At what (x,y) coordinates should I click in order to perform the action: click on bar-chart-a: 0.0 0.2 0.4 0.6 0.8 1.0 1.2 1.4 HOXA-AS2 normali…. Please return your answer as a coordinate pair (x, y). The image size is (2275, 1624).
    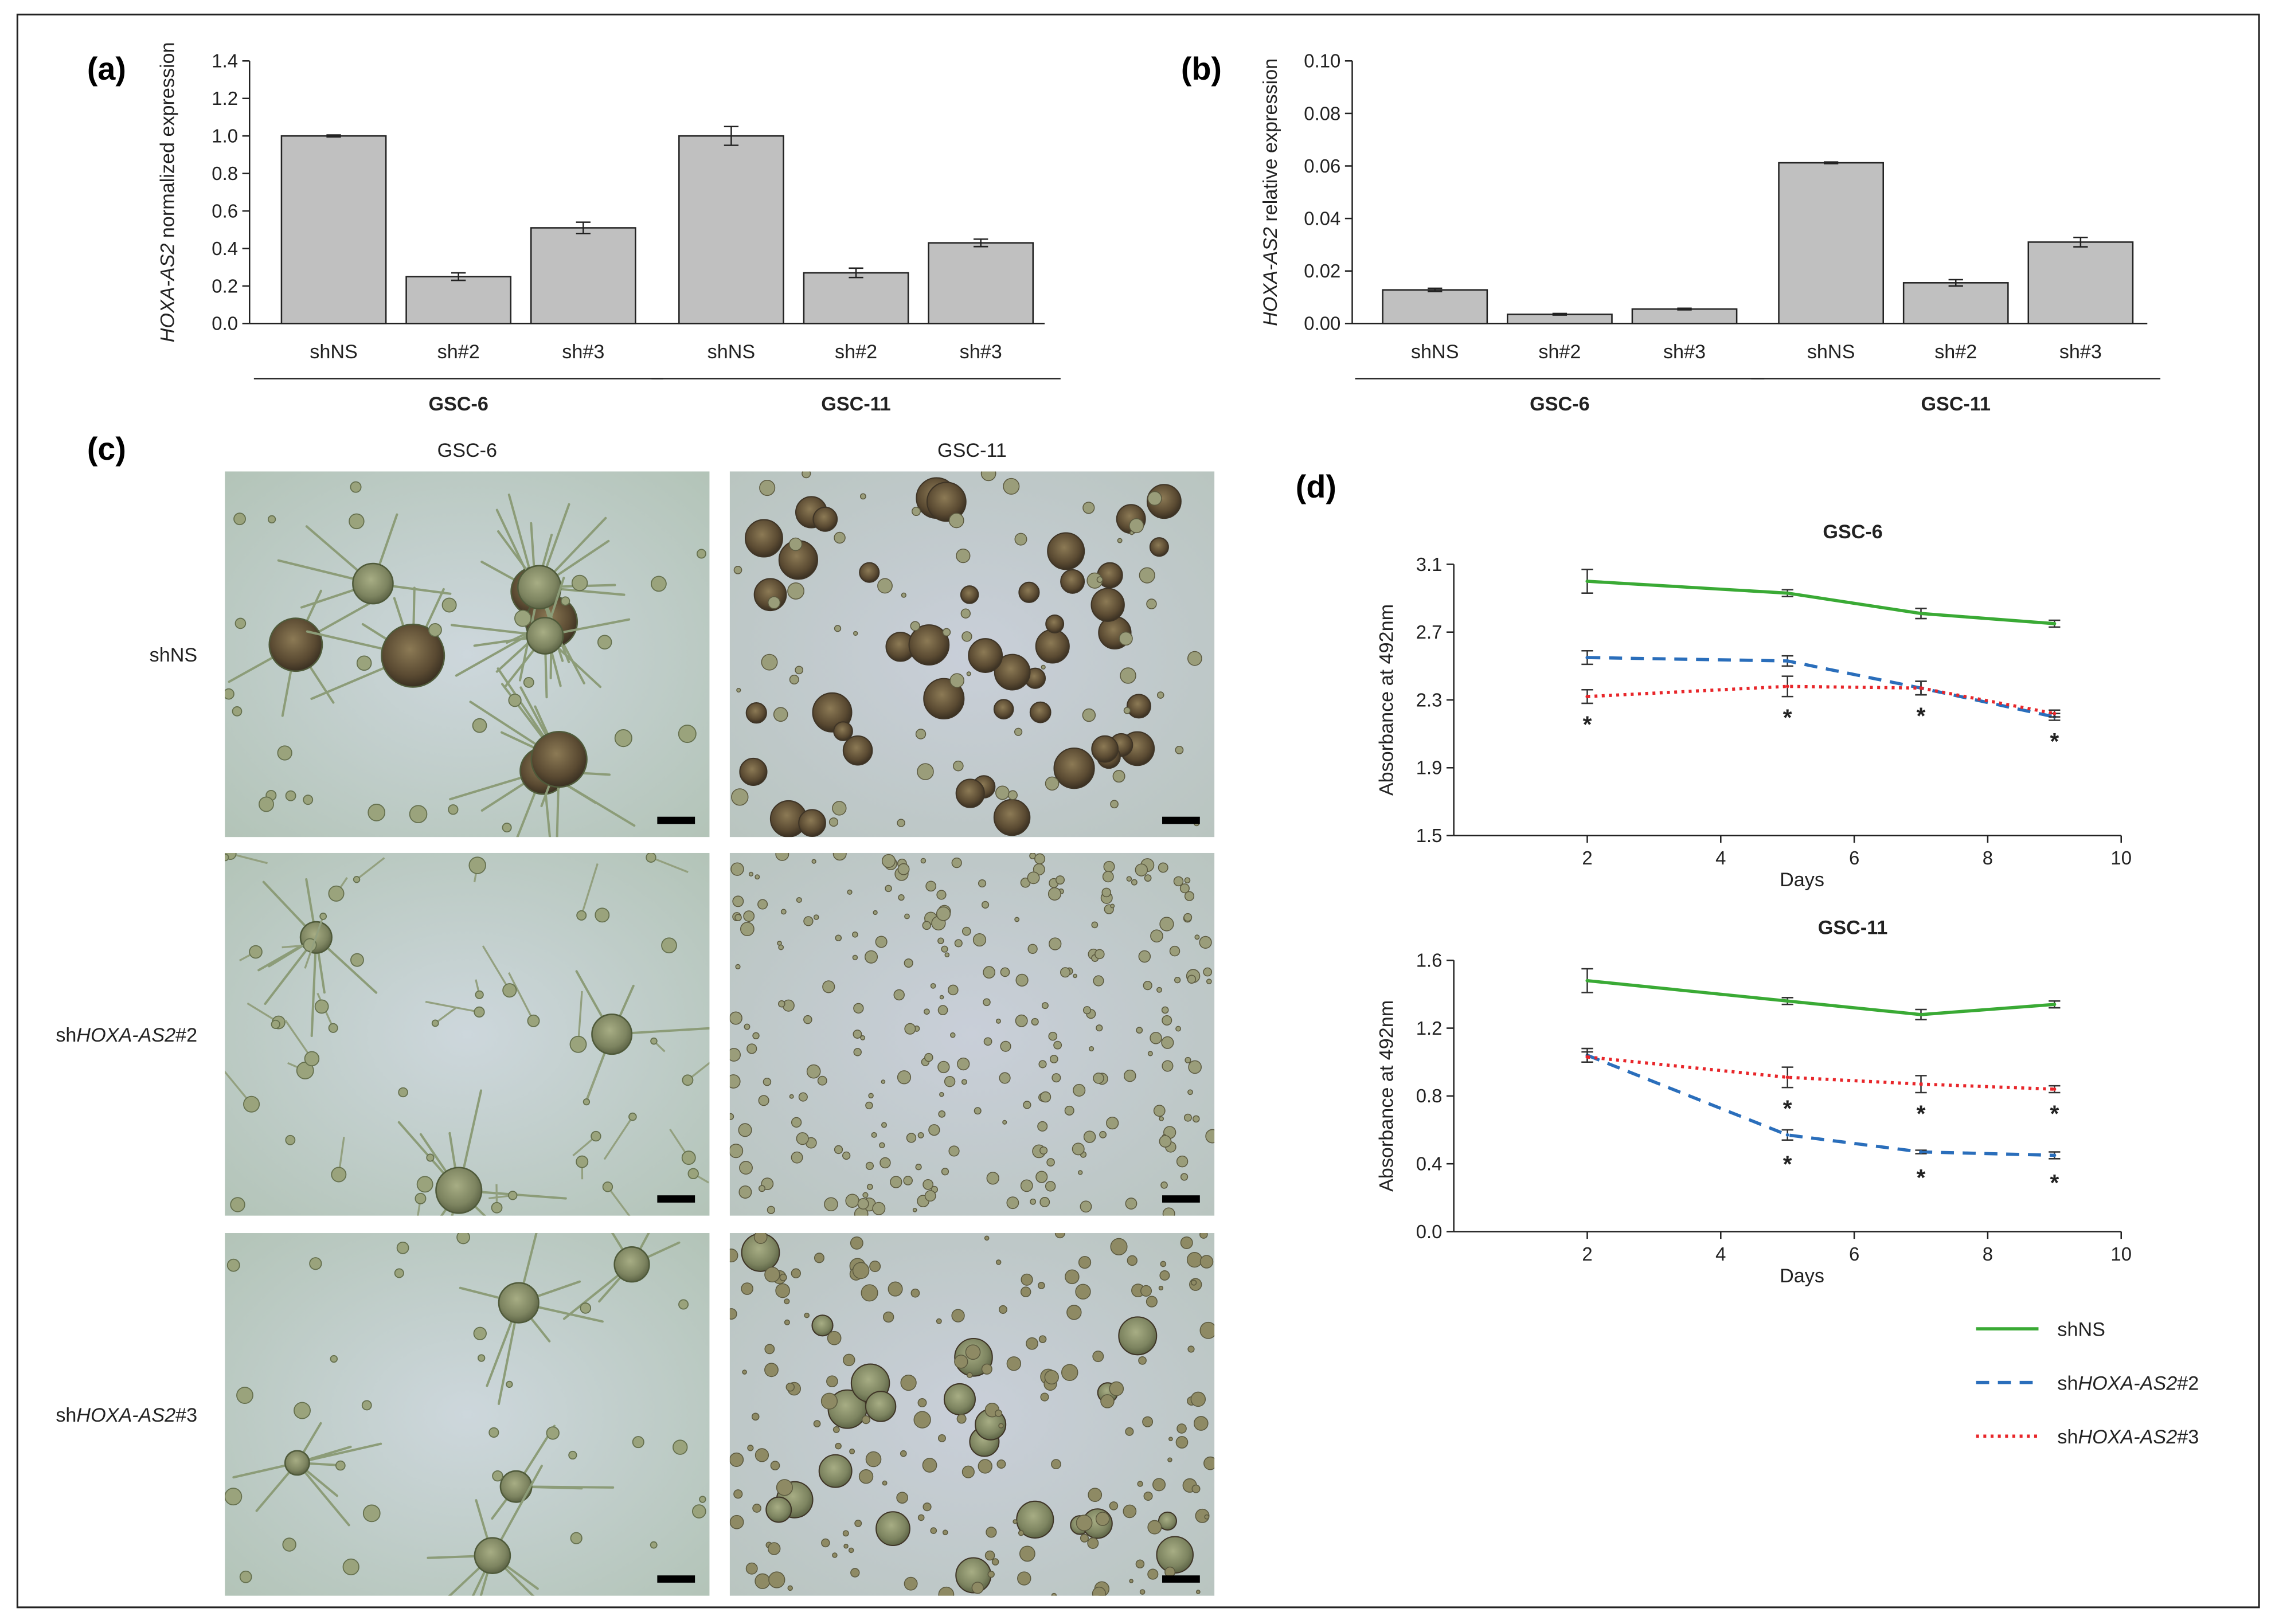
    Looking at the image, I should click on (609, 228).